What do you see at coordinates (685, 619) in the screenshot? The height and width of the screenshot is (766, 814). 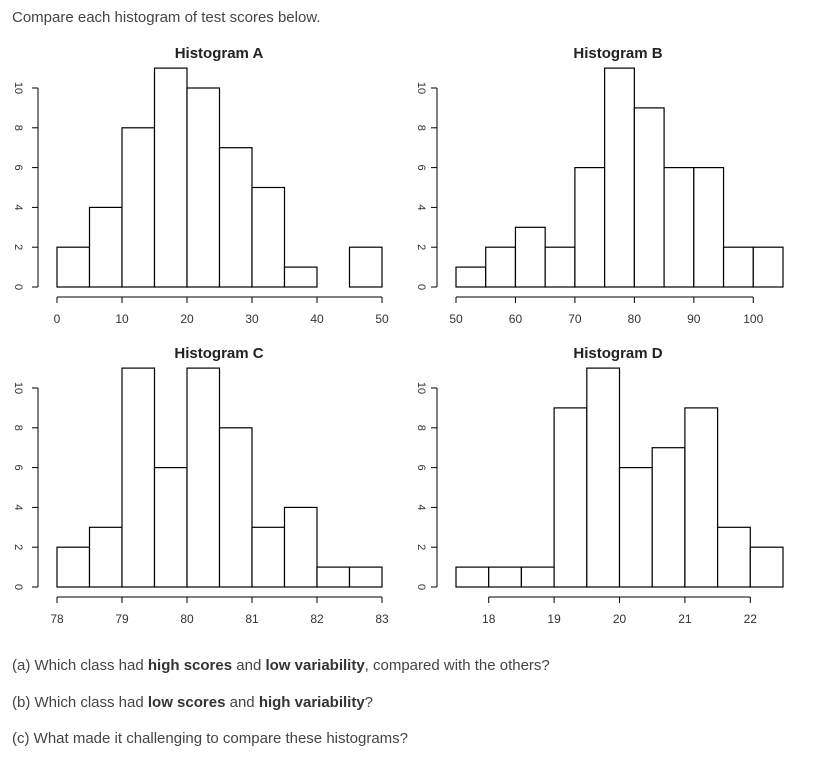 I see `x-tick-label: 21` at bounding box center [685, 619].